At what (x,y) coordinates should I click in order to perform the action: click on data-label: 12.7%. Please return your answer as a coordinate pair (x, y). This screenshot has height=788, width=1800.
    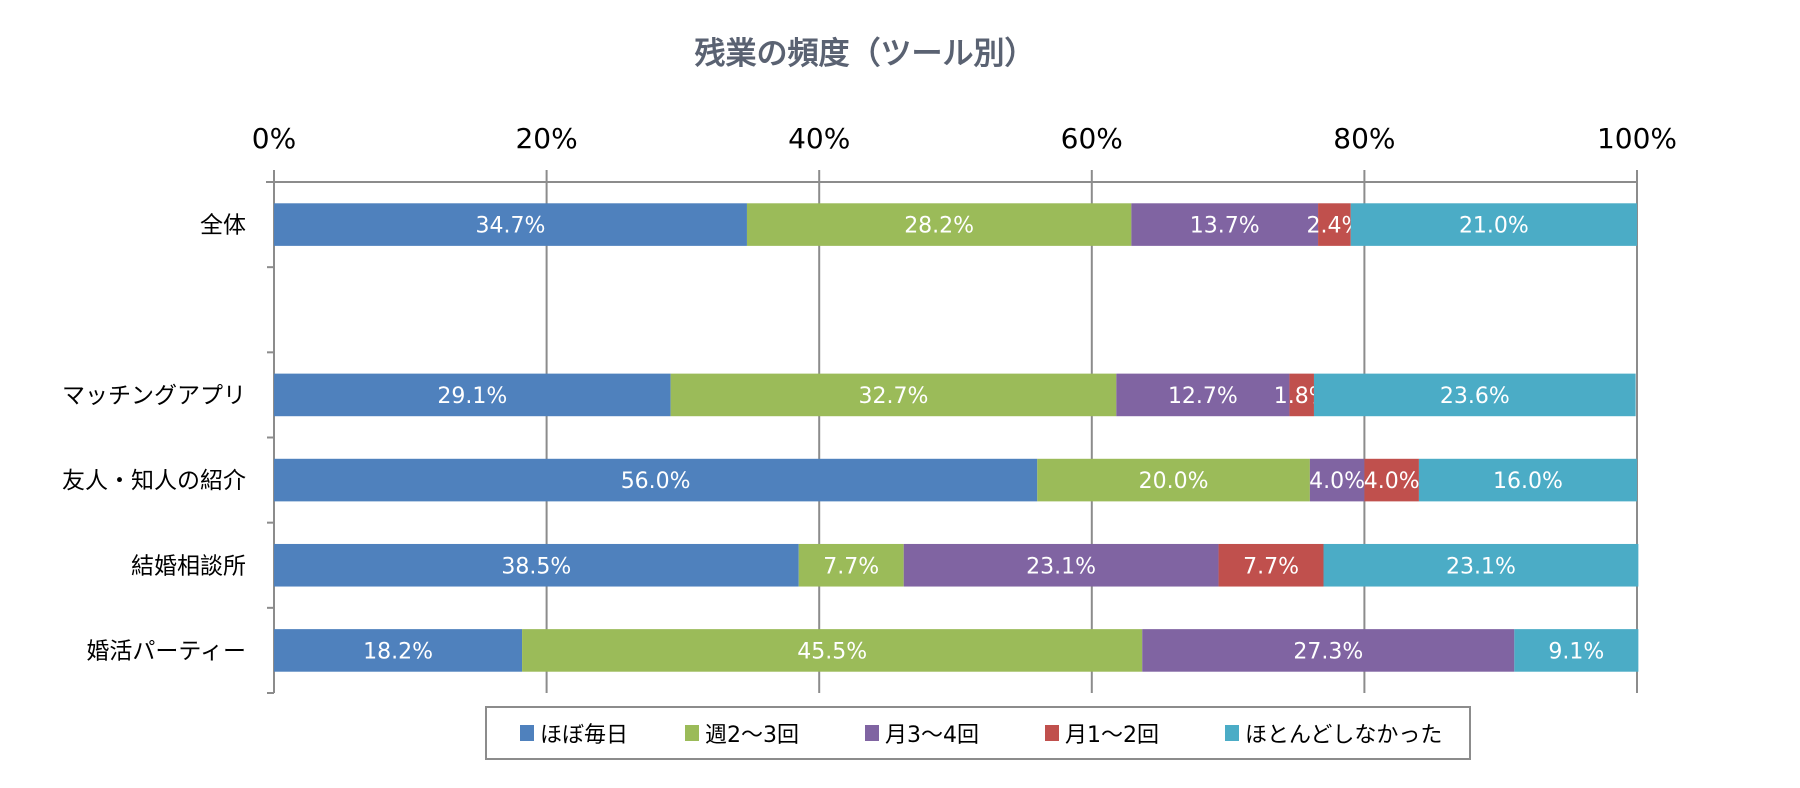
    Looking at the image, I should click on (1203, 396).